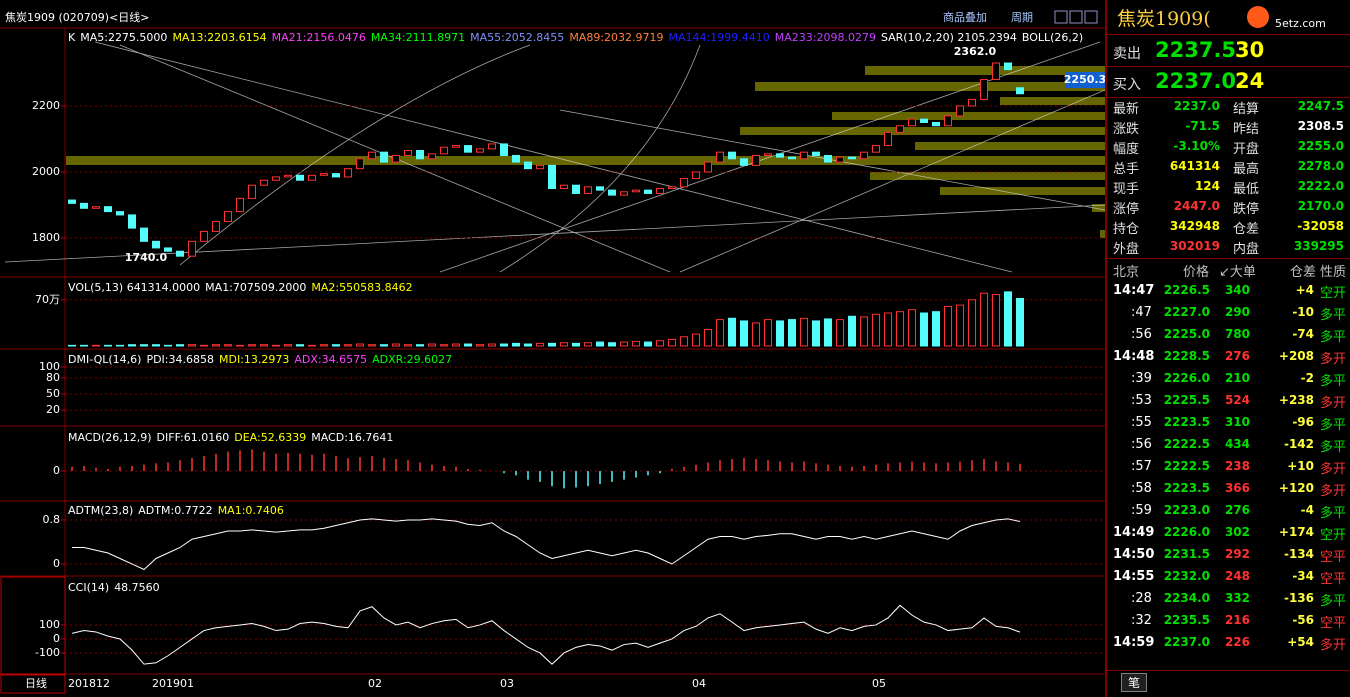 The height and width of the screenshot is (697, 1350). Describe the element at coordinates (1246, 249) in the screenshot. I see `stat-label: 内盘` at that location.